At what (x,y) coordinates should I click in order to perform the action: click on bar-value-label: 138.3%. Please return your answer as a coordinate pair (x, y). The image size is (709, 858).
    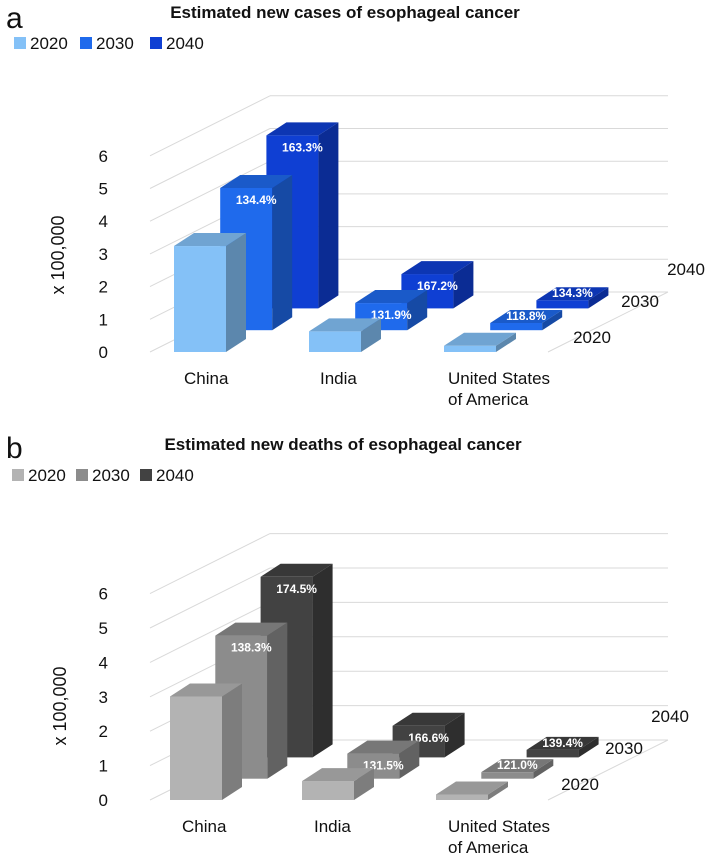
    Looking at the image, I should click on (251, 648).